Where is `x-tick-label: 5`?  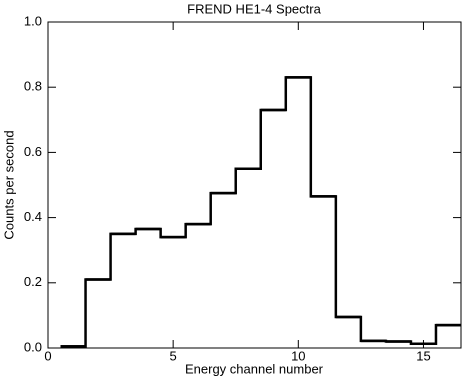
x-tick-label: 5 is located at coordinates (173, 355).